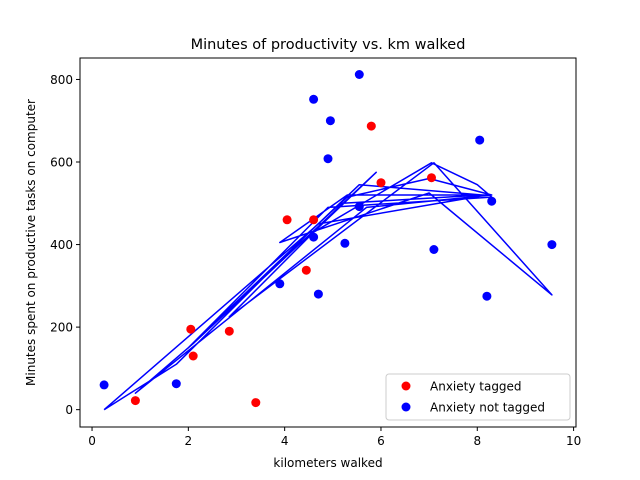 This screenshot has width=640, height=480. What do you see at coordinates (487, 408) in the screenshot?
I see `legend-label-anxiety-not-tagged: Anxiety not tagged` at bounding box center [487, 408].